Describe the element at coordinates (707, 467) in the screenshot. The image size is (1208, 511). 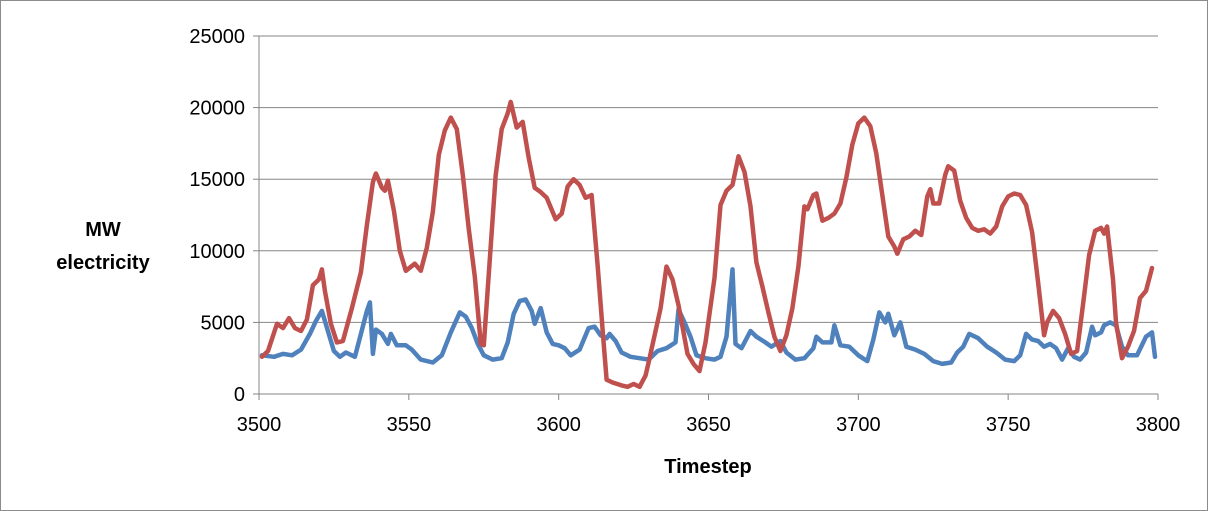
I see `x-axis-title: Timestep` at that location.